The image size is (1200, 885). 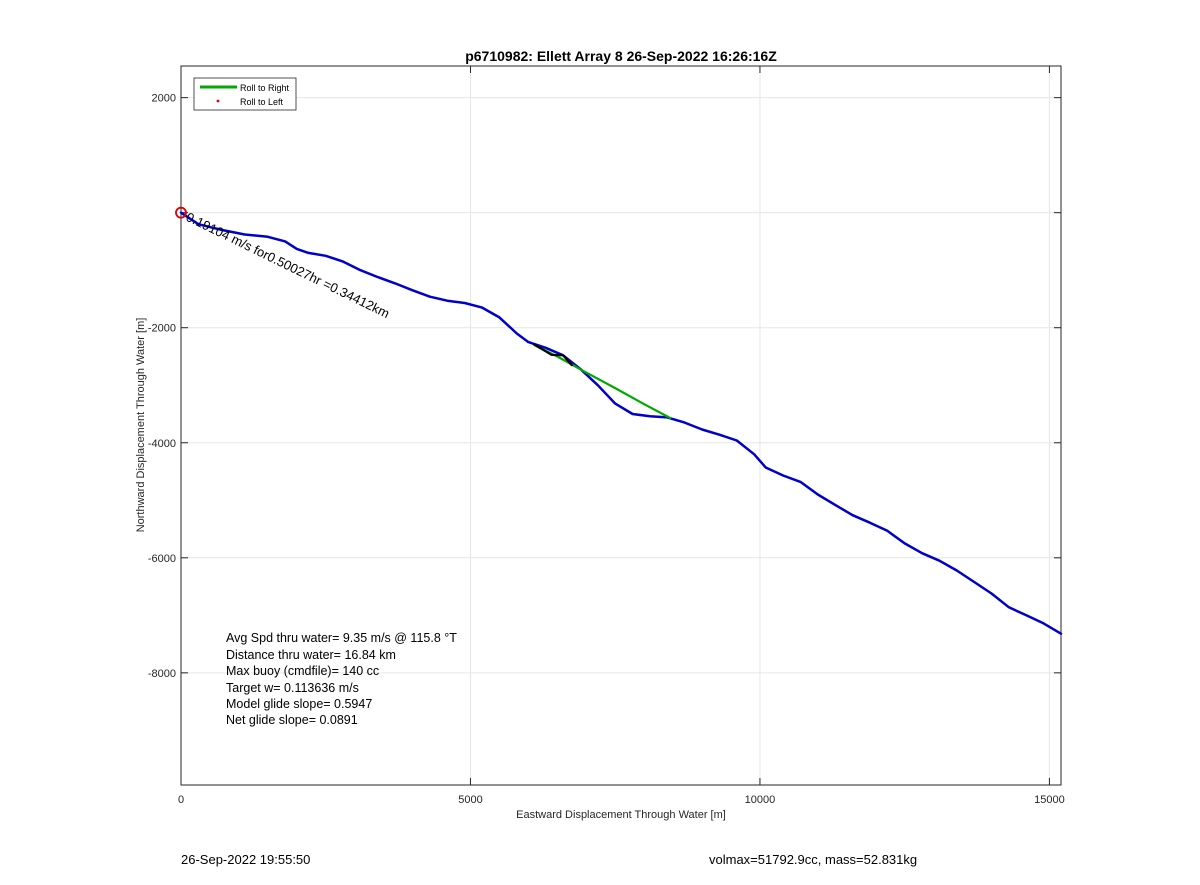 I want to click on footer-timestamp: 26-Sep-2022 19:55:50, so click(x=246, y=859).